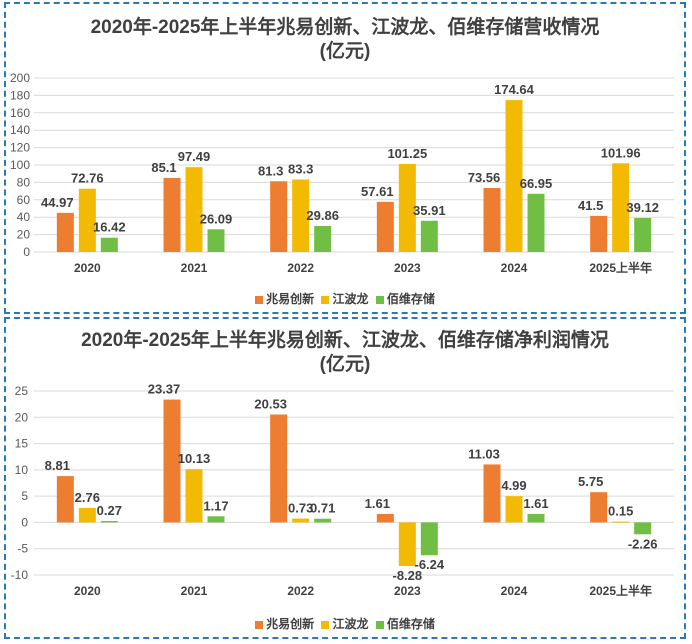 The width and height of the screenshot is (692, 644). Describe the element at coordinates (194, 458) in the screenshot. I see `data-label-series2: 10.13` at that location.